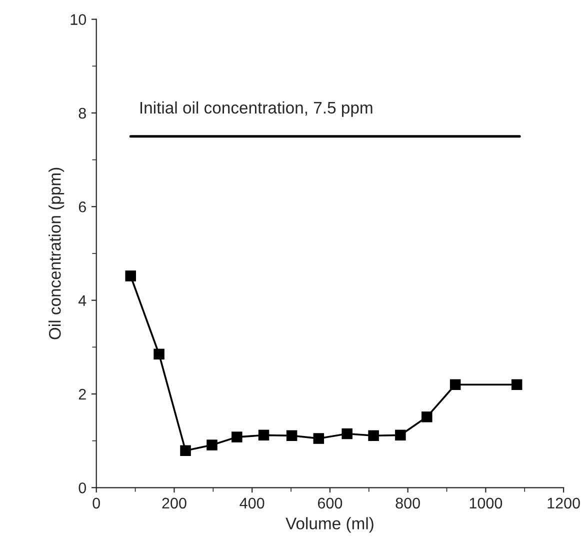  I want to click on annotation: Initial oil concentration, 7.5 ppm, so click(256, 109).